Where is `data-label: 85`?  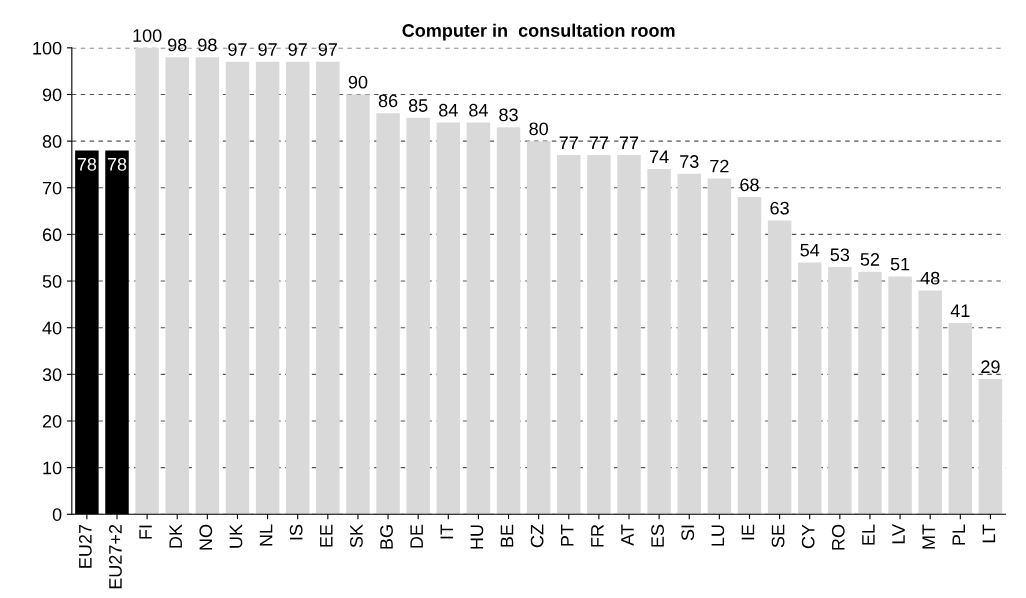
data-label: 85 is located at coordinates (418, 105).